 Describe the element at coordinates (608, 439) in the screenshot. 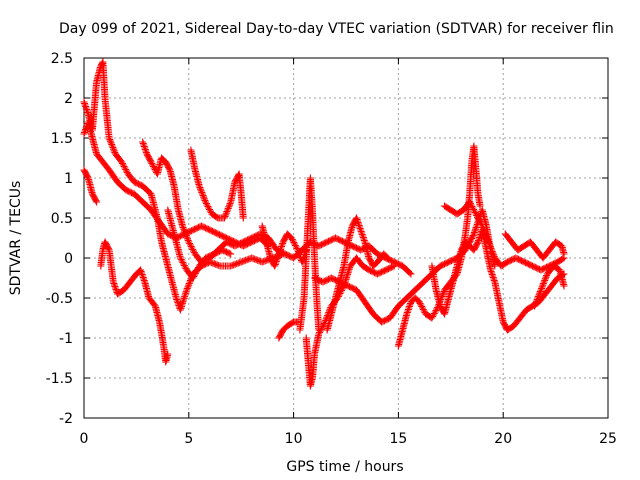

I see `x-tick-label: 25` at that location.